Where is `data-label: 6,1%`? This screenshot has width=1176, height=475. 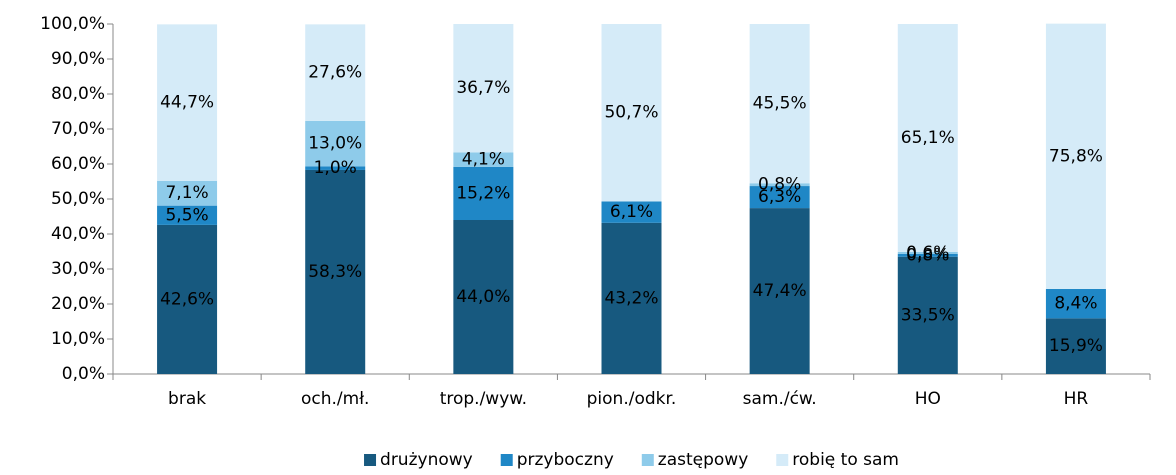 data-label: 6,1% is located at coordinates (631, 212).